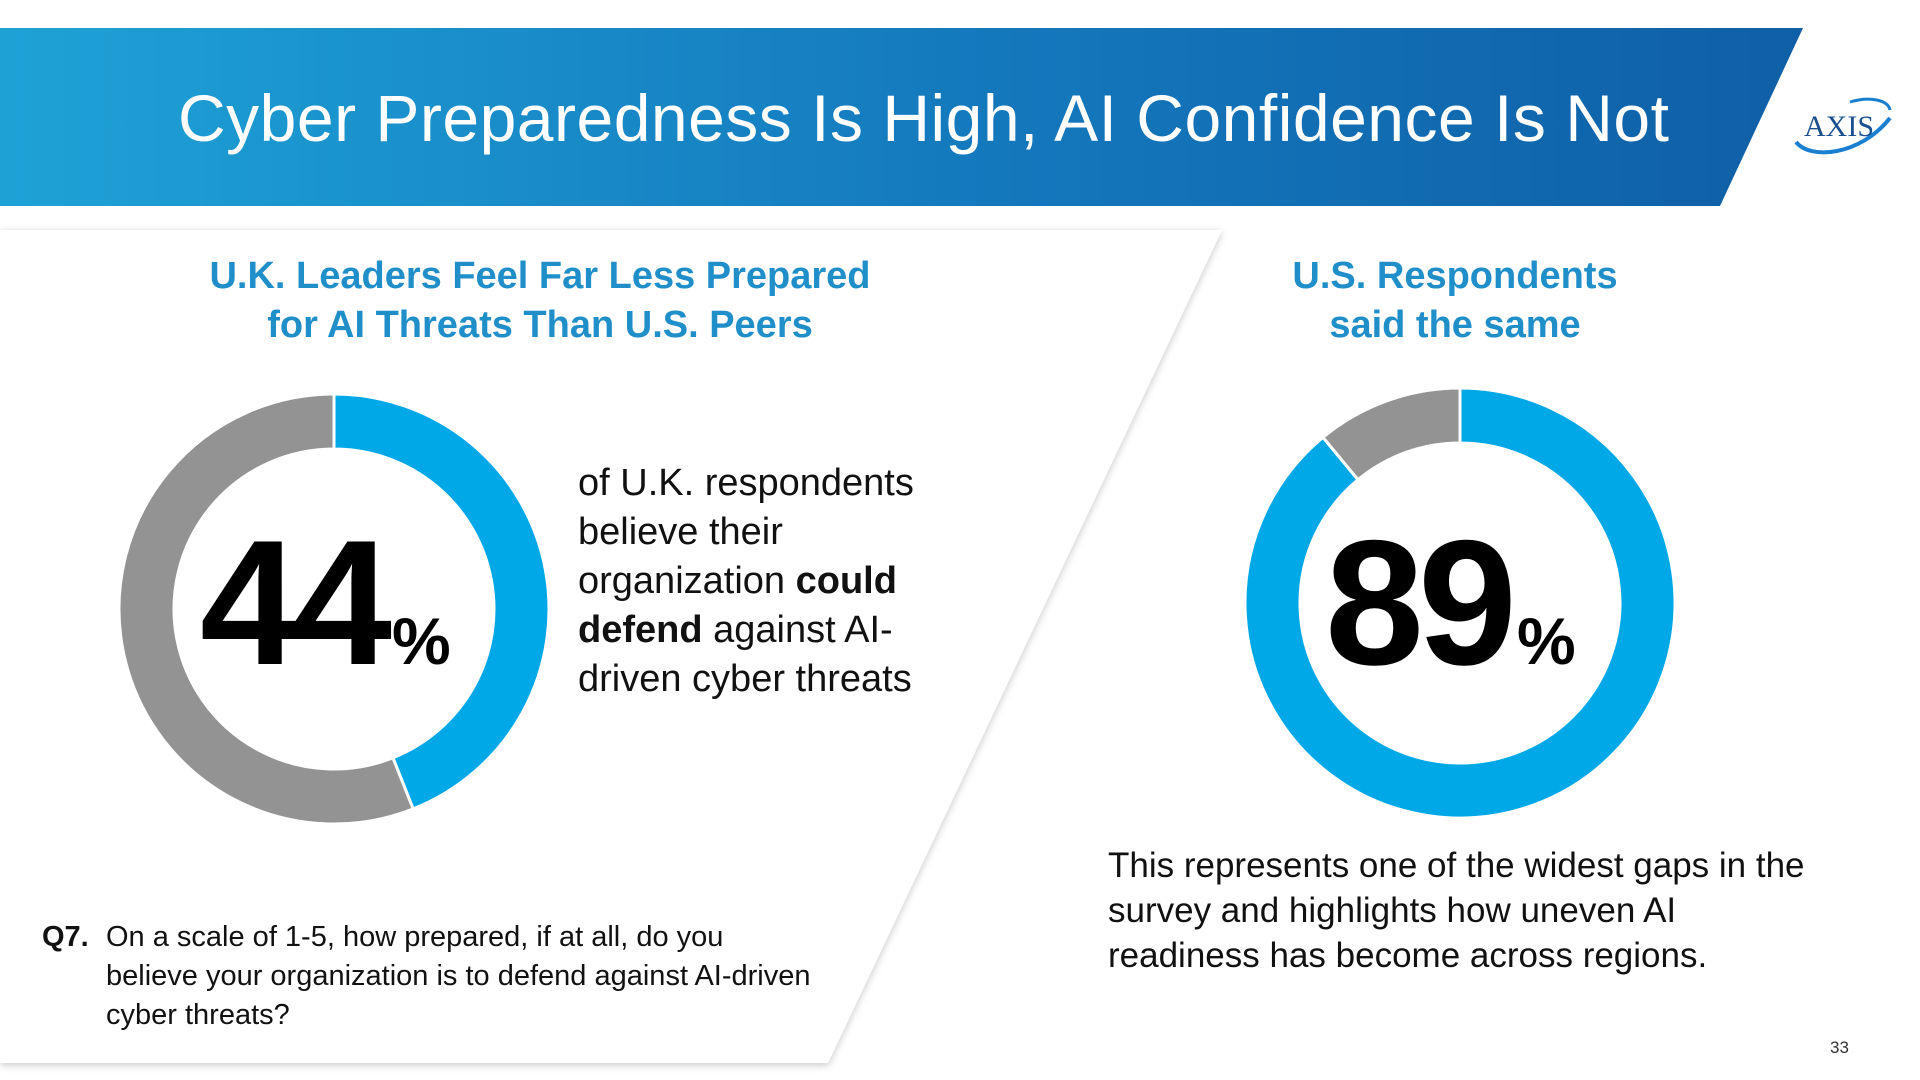  Describe the element at coordinates (1546, 641) in the screenshot. I see `us-percent-symbol: %` at that location.